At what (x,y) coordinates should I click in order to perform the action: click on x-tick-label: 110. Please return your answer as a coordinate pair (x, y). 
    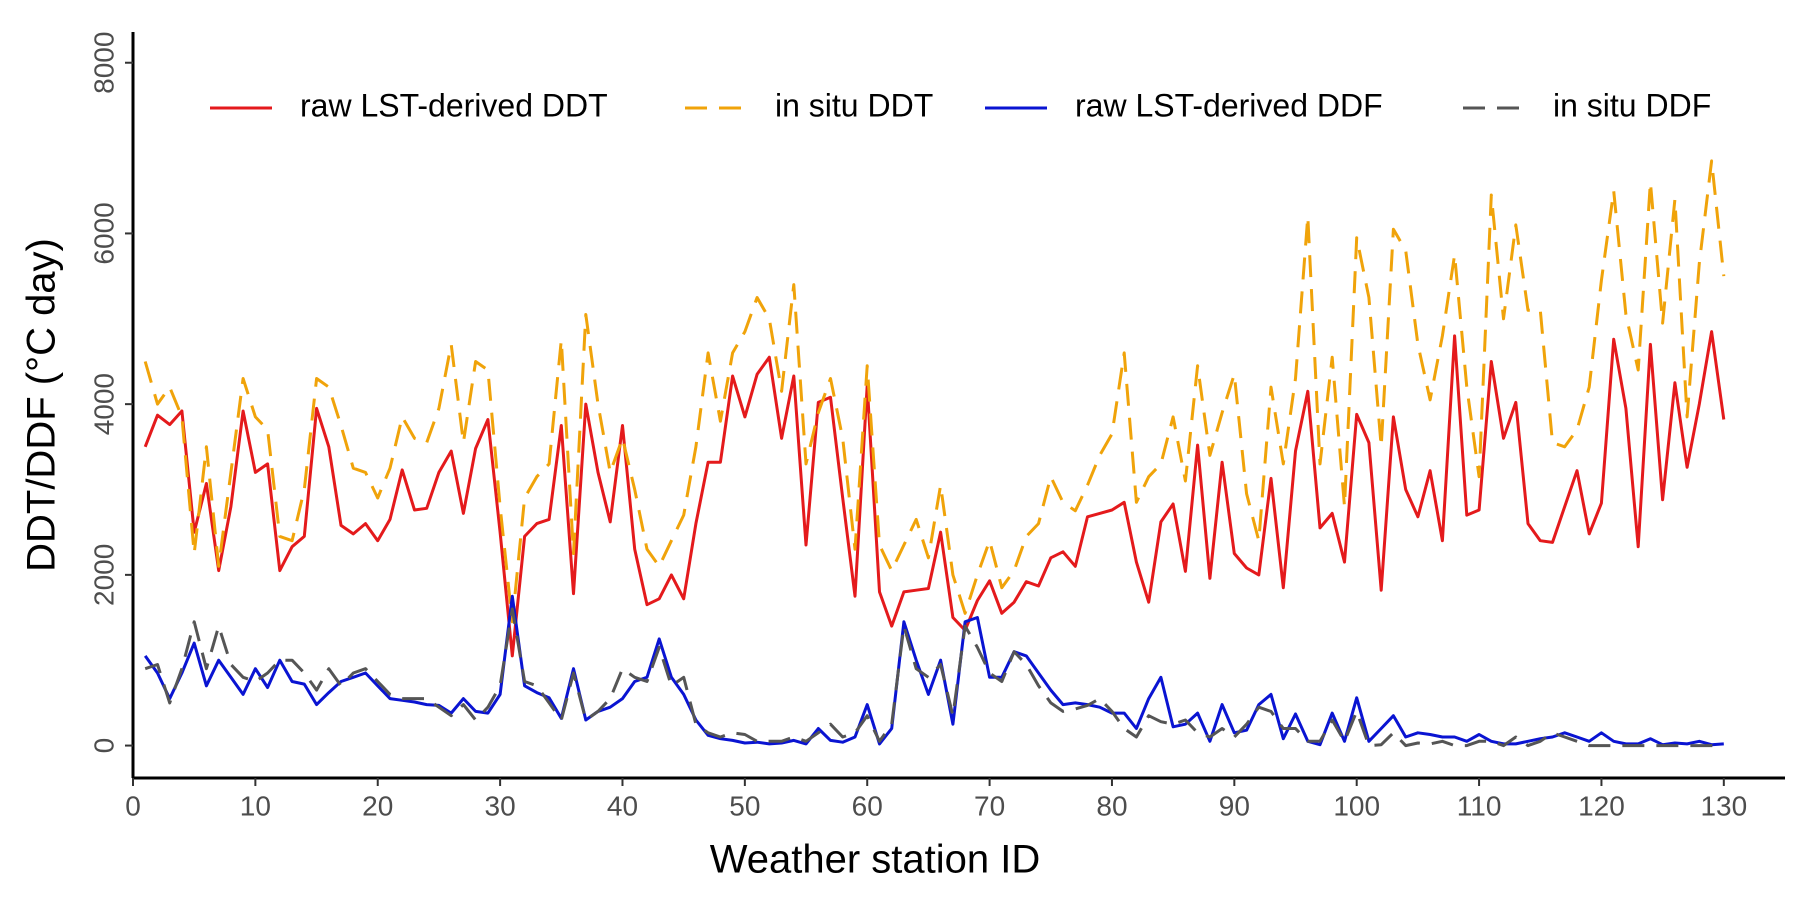
    Looking at the image, I should click on (1479, 805).